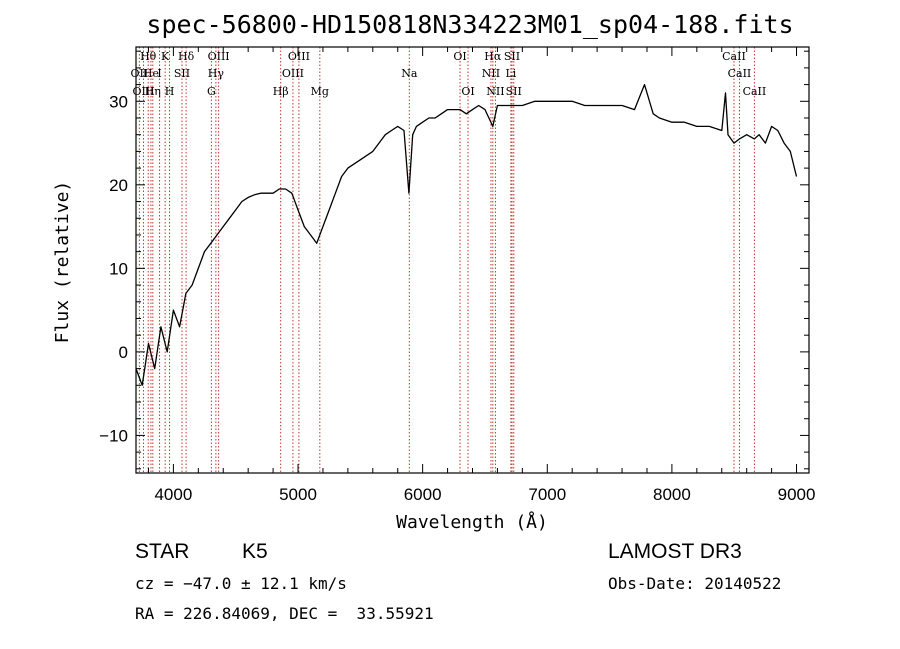  I want to click on spectral-line-label: Hδ, so click(186, 56).